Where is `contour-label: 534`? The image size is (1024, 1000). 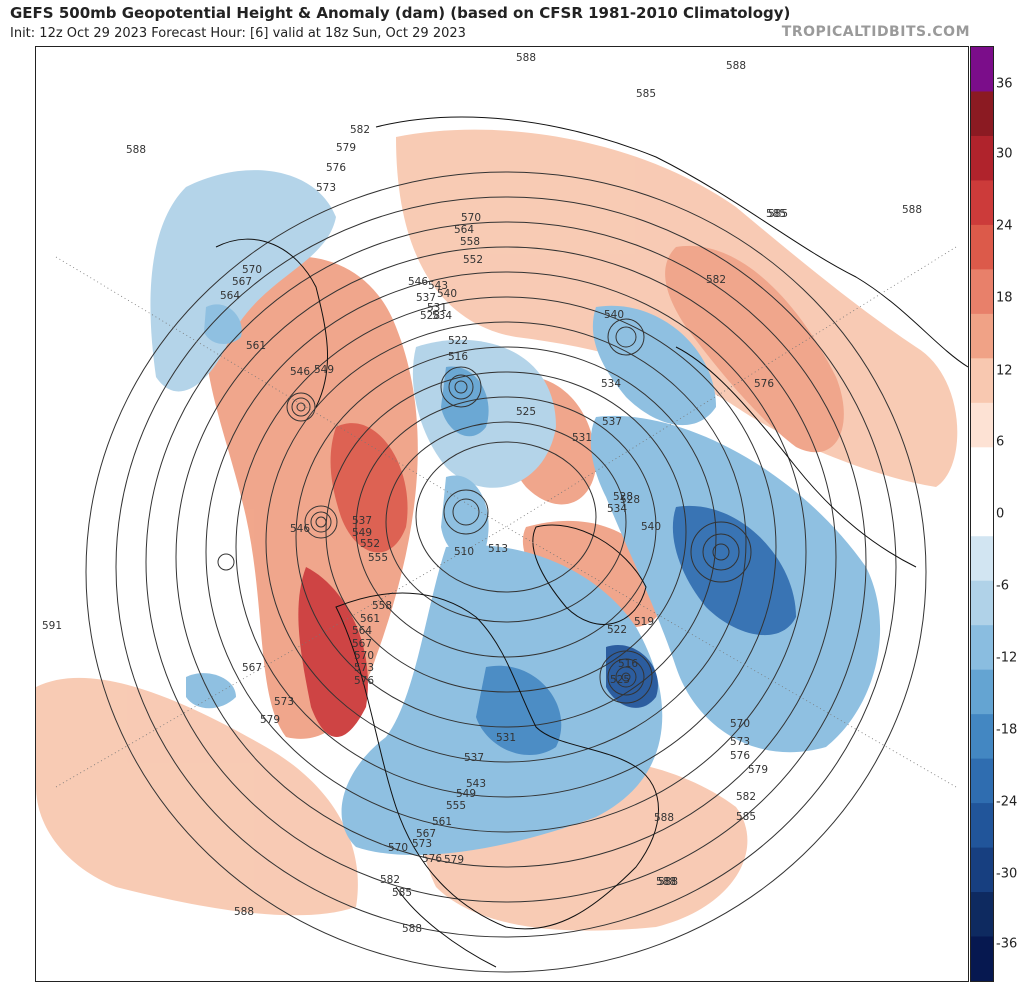
contour-label: 534 is located at coordinates (611, 384).